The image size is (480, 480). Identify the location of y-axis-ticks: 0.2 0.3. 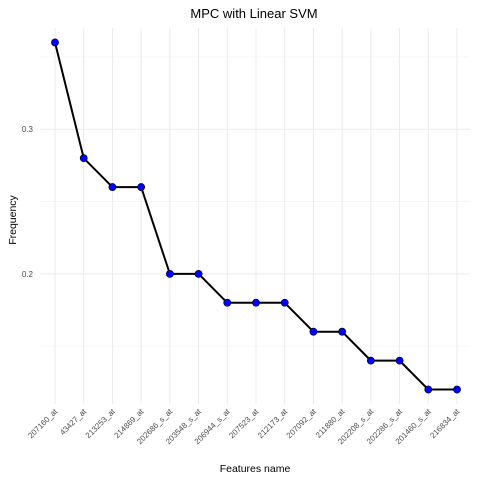
(28, 202).